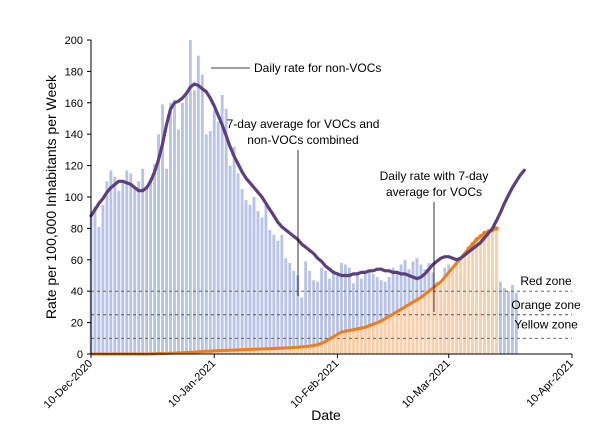 The image size is (592, 437). I want to click on y-tick-label: 160, so click(74, 104).